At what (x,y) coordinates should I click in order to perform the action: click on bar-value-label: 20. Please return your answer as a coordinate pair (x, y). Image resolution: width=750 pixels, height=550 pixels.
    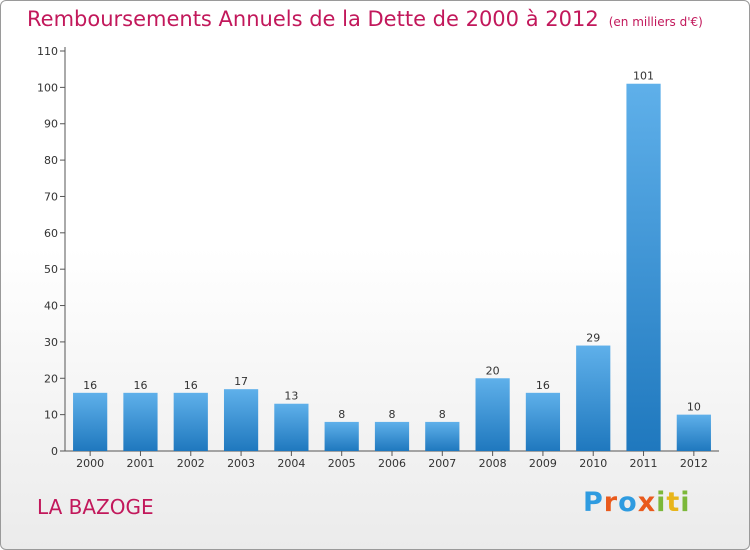
    Looking at the image, I should click on (493, 370).